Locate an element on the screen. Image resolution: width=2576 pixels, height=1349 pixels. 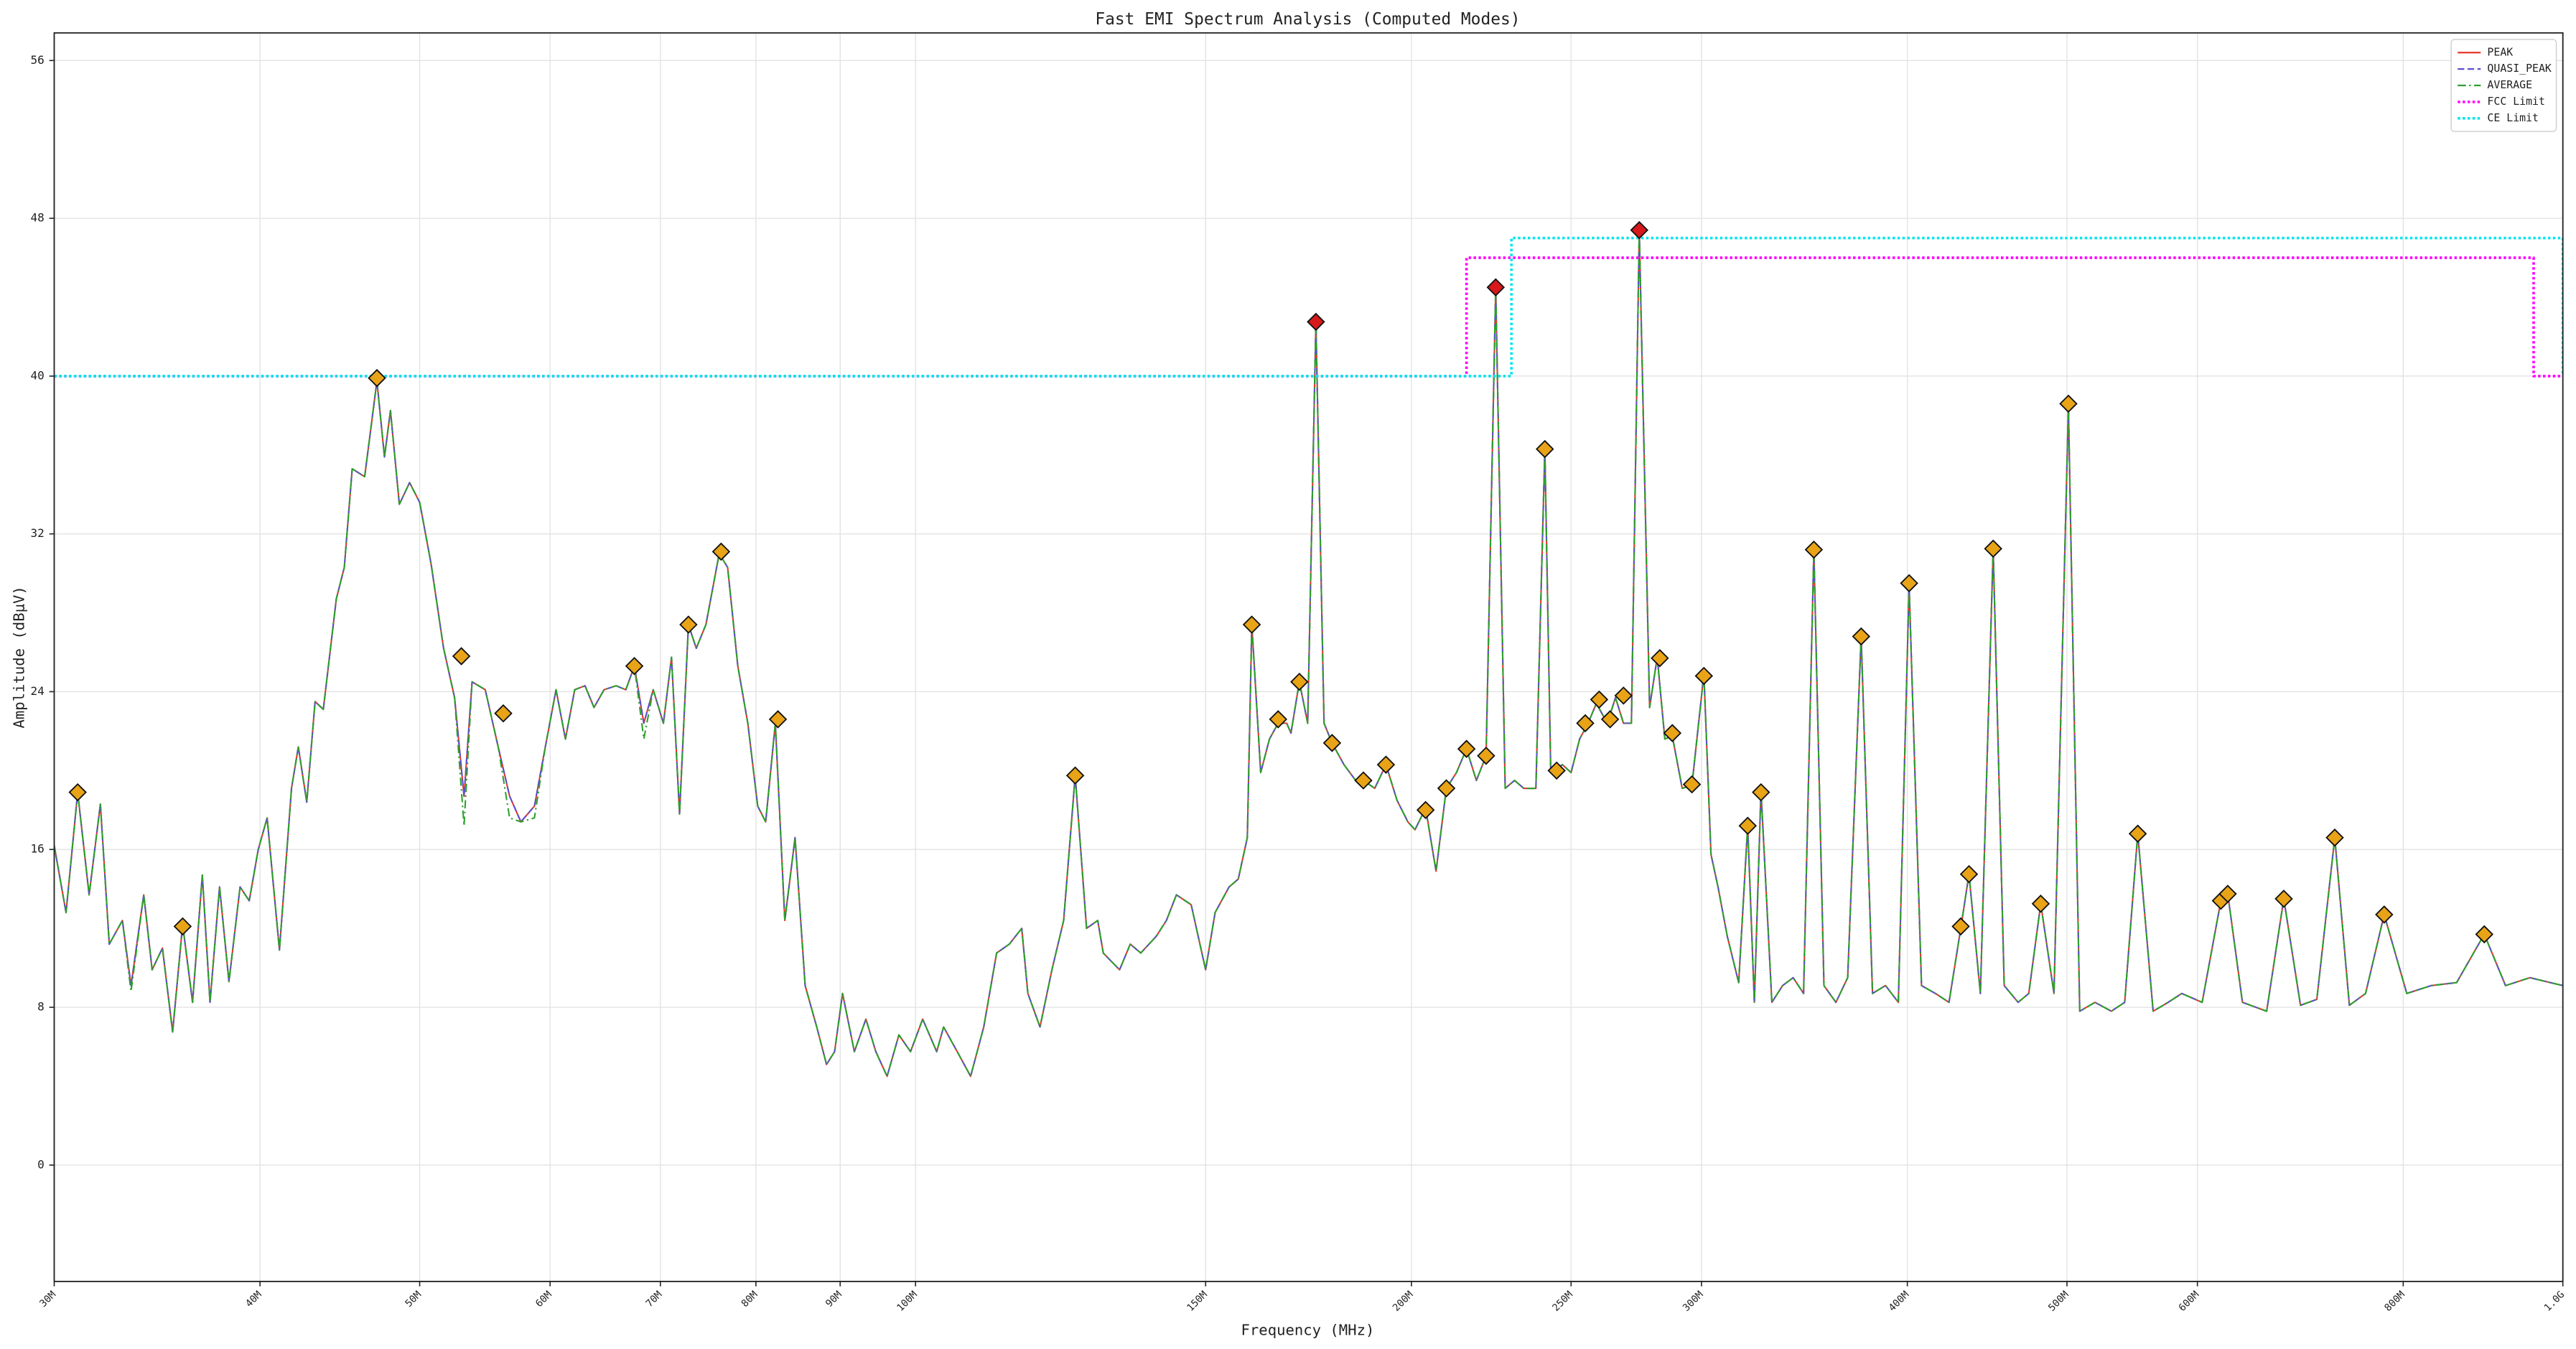
legend-label: QUASI_PEAK is located at coordinates (2519, 68).